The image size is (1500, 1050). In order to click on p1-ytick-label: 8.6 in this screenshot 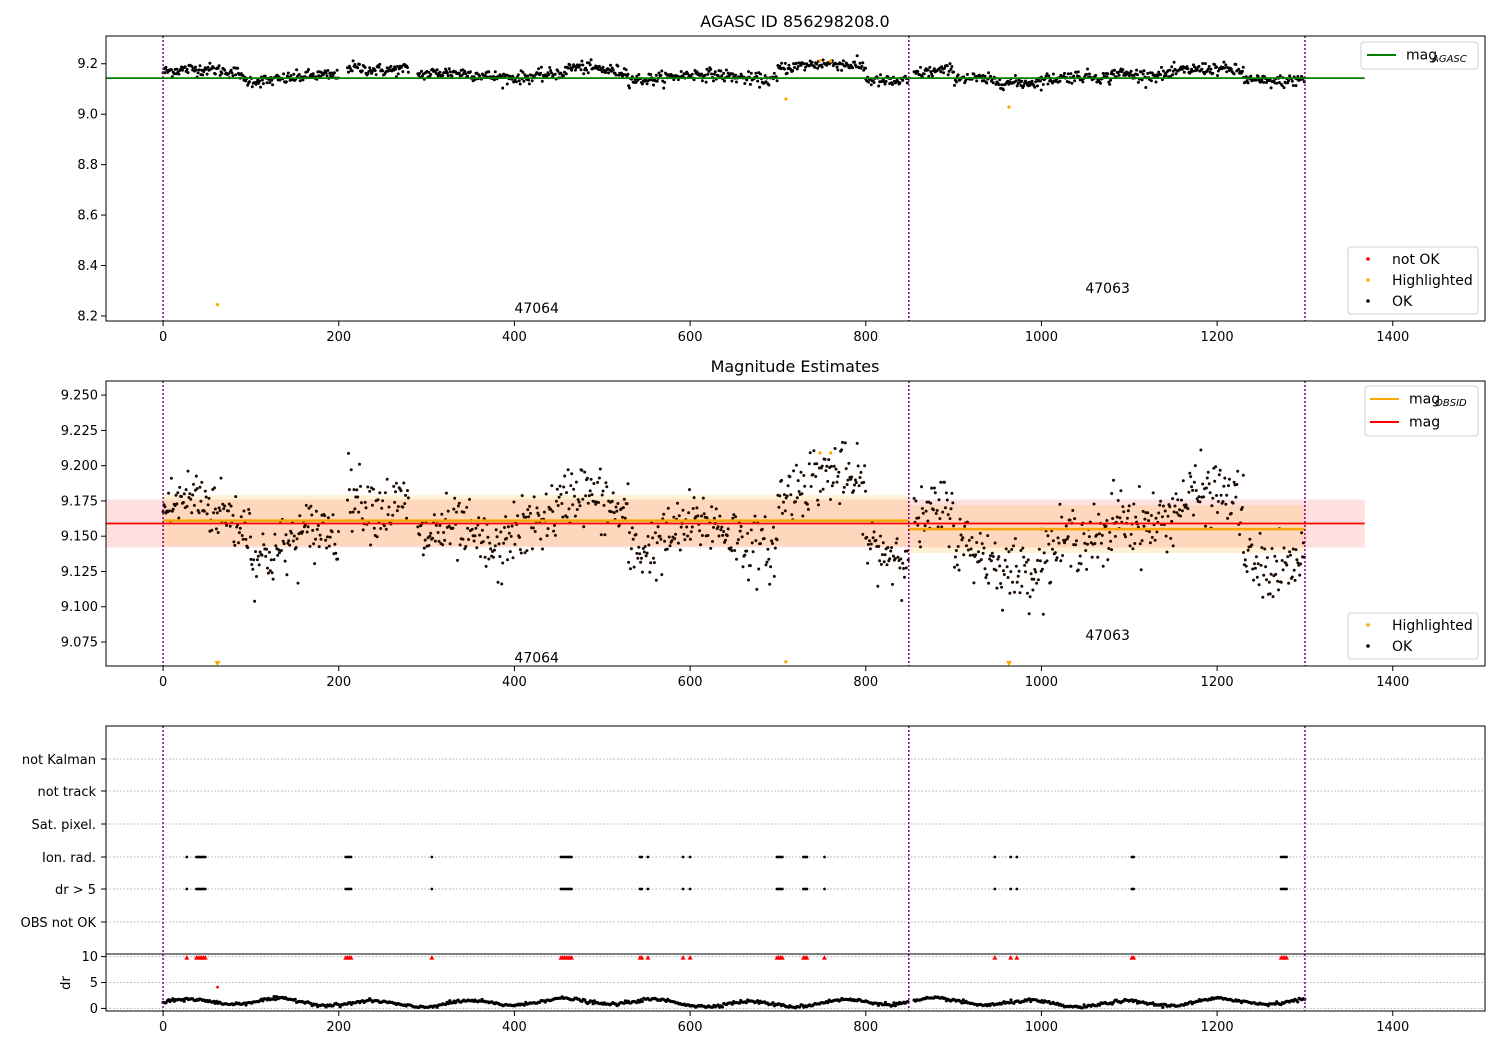, I will do `click(87, 216)`.